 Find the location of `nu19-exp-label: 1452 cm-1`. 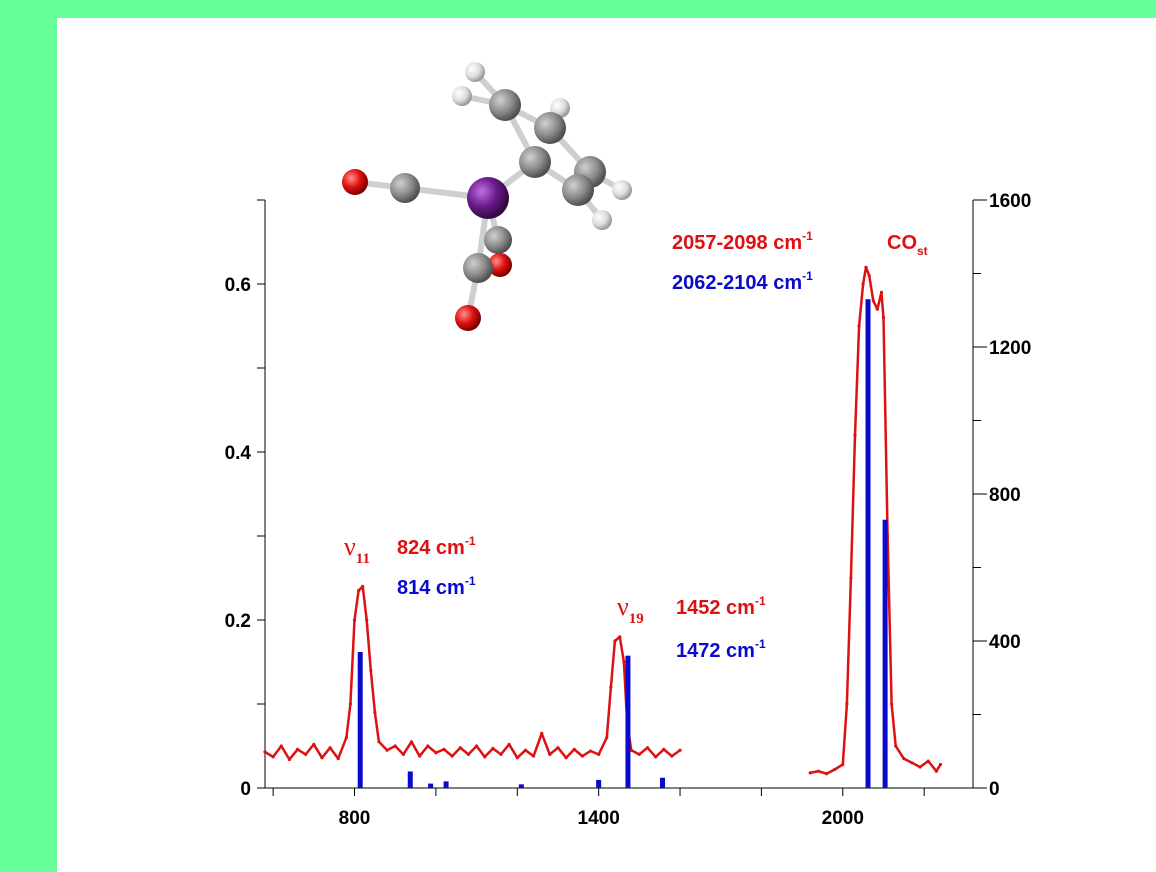

nu19-exp-label: 1452 cm-1 is located at coordinates (721, 607).